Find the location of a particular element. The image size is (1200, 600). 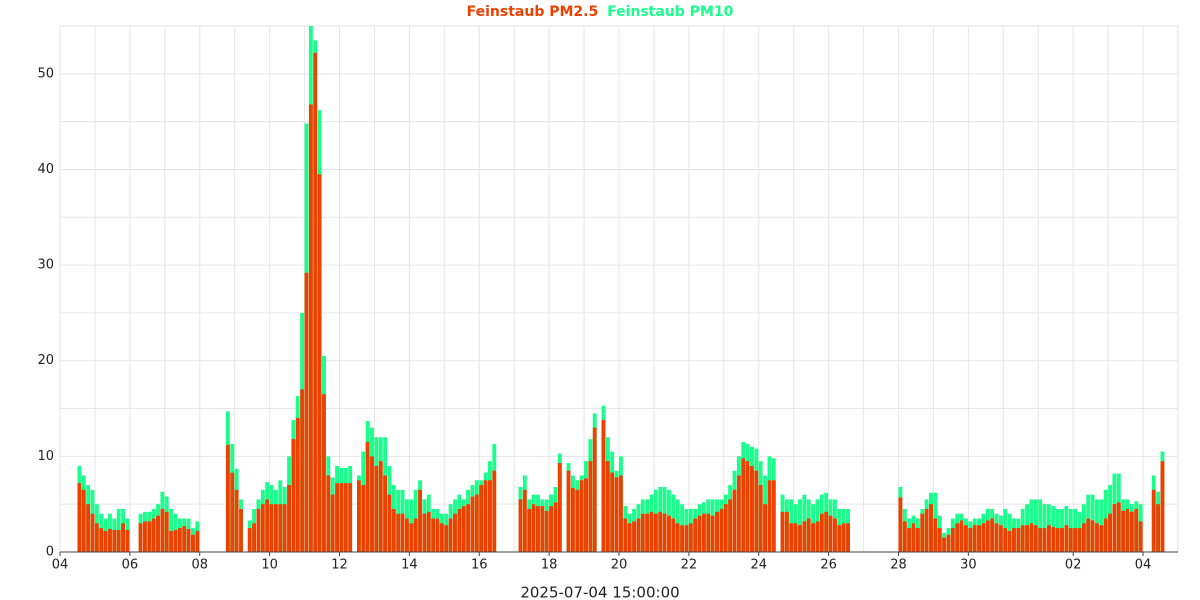

legend-entry: Feinstaub PM2.5 is located at coordinates (533, 12).